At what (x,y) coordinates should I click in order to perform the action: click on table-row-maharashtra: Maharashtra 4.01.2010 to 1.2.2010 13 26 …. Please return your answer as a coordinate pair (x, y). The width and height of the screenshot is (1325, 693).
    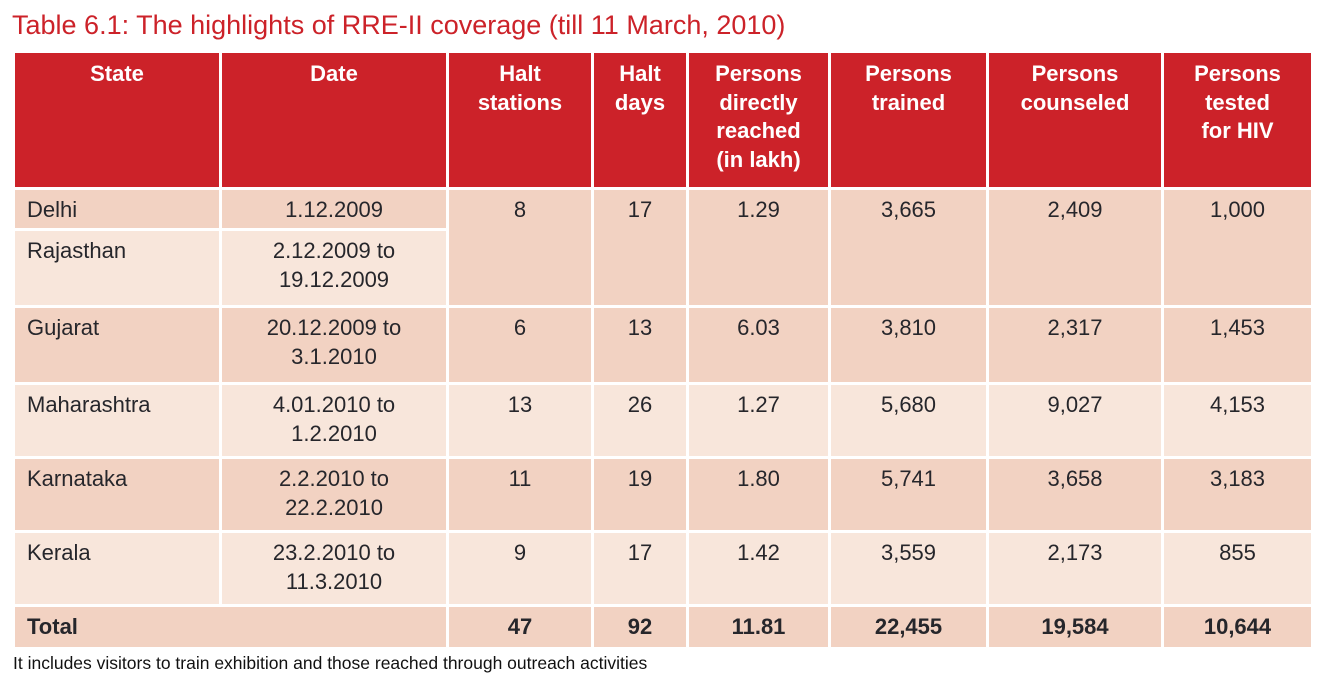
    Looking at the image, I should click on (663, 420).